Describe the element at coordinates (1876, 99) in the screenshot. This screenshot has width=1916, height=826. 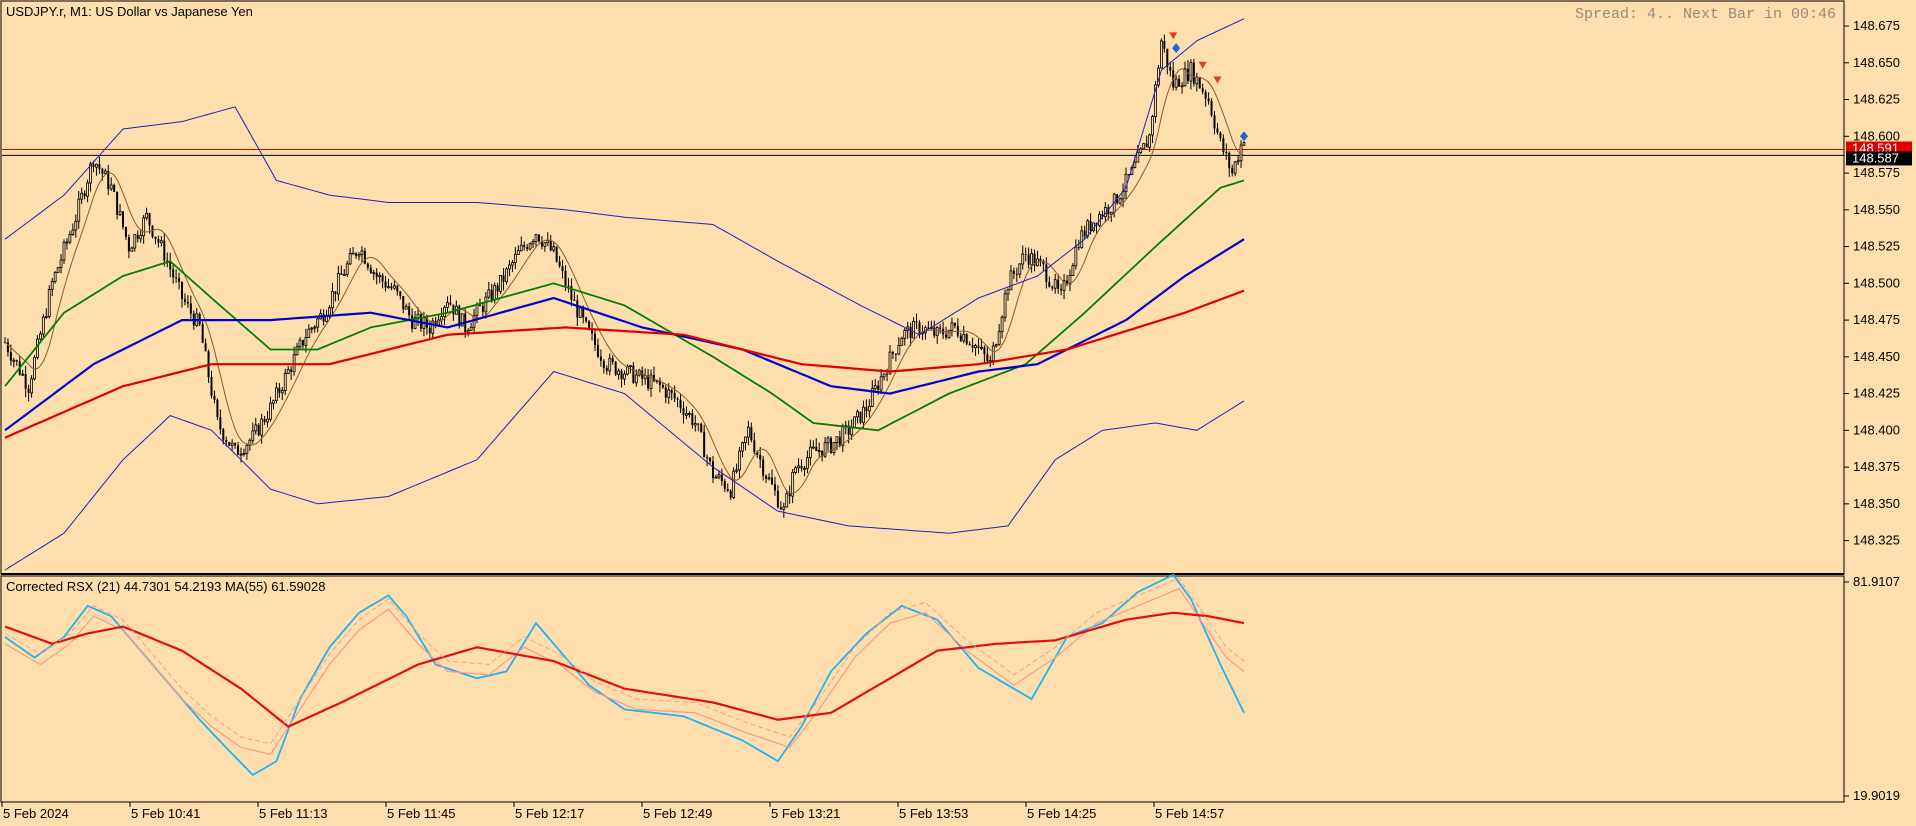
I see `y-tick-label: 148.625` at that location.